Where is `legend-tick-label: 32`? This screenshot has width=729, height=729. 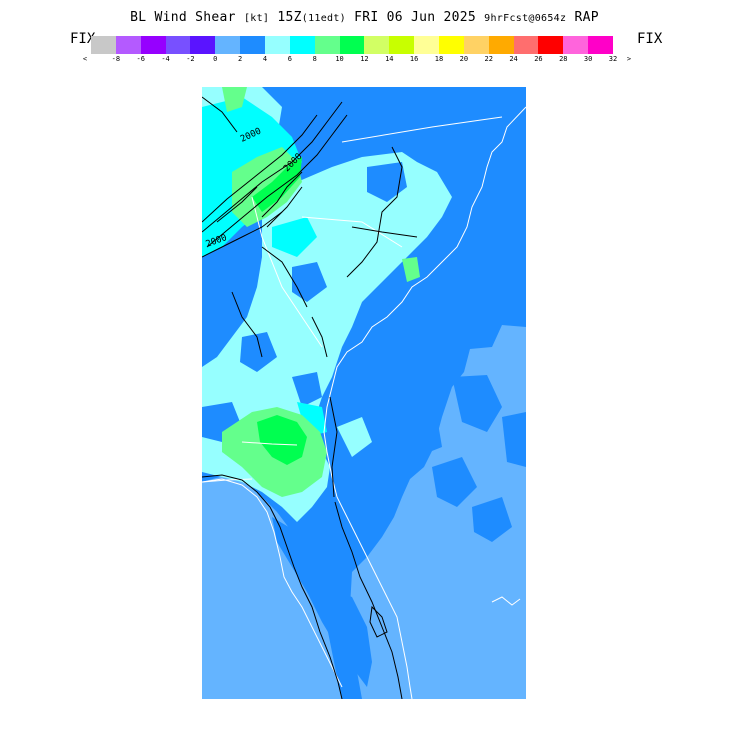
legend-tick-label: 32 is located at coordinates (613, 59).